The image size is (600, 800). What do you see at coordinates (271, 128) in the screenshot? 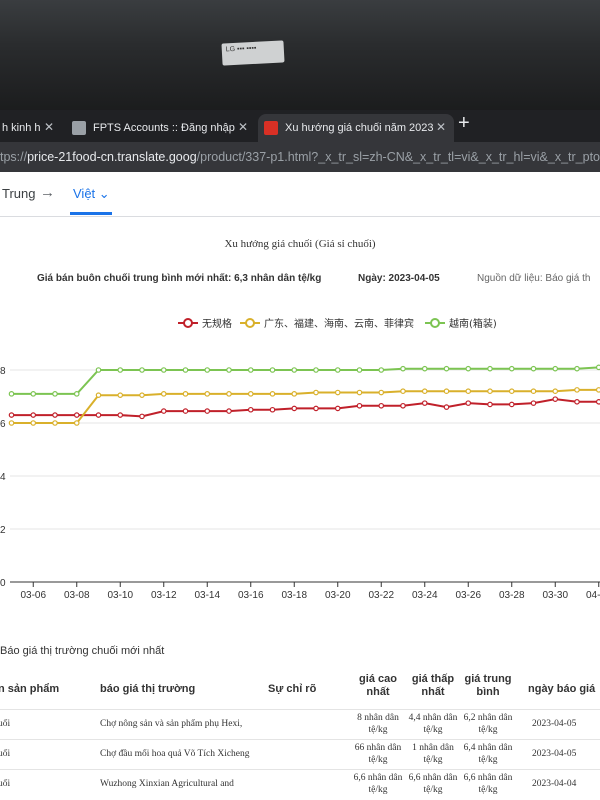
I see `site-logo-icon` at bounding box center [271, 128].